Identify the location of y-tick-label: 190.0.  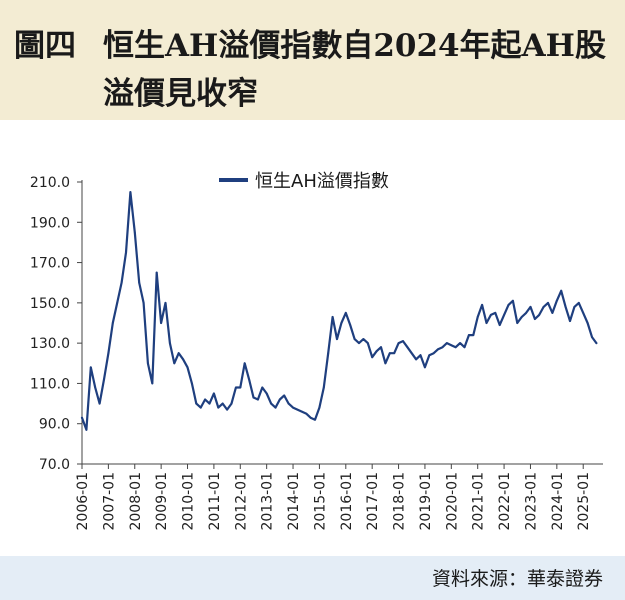
(50, 223).